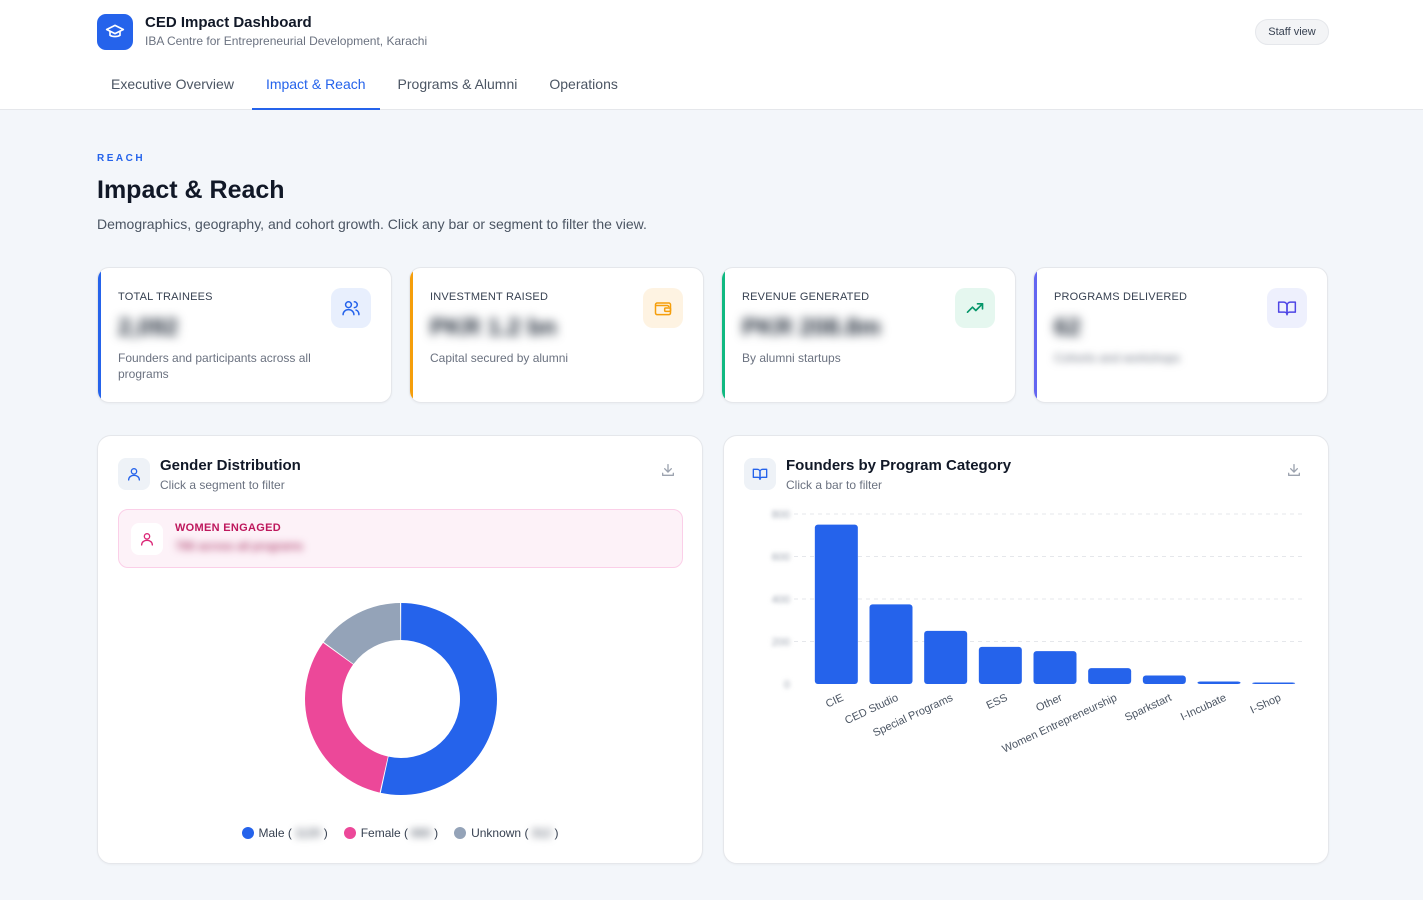 The width and height of the screenshot is (1423, 900). Describe the element at coordinates (315, 88) in the screenshot. I see `tab-impact-reach: Impact & Reach` at that location.